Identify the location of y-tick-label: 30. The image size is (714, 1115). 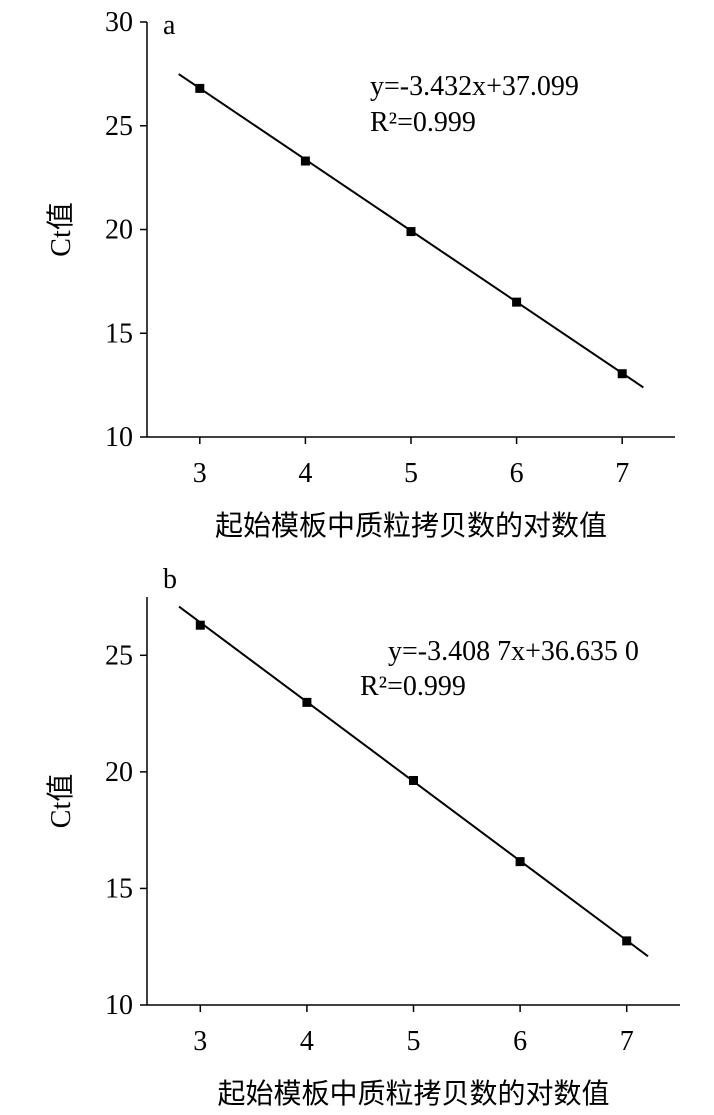
(119, 22).